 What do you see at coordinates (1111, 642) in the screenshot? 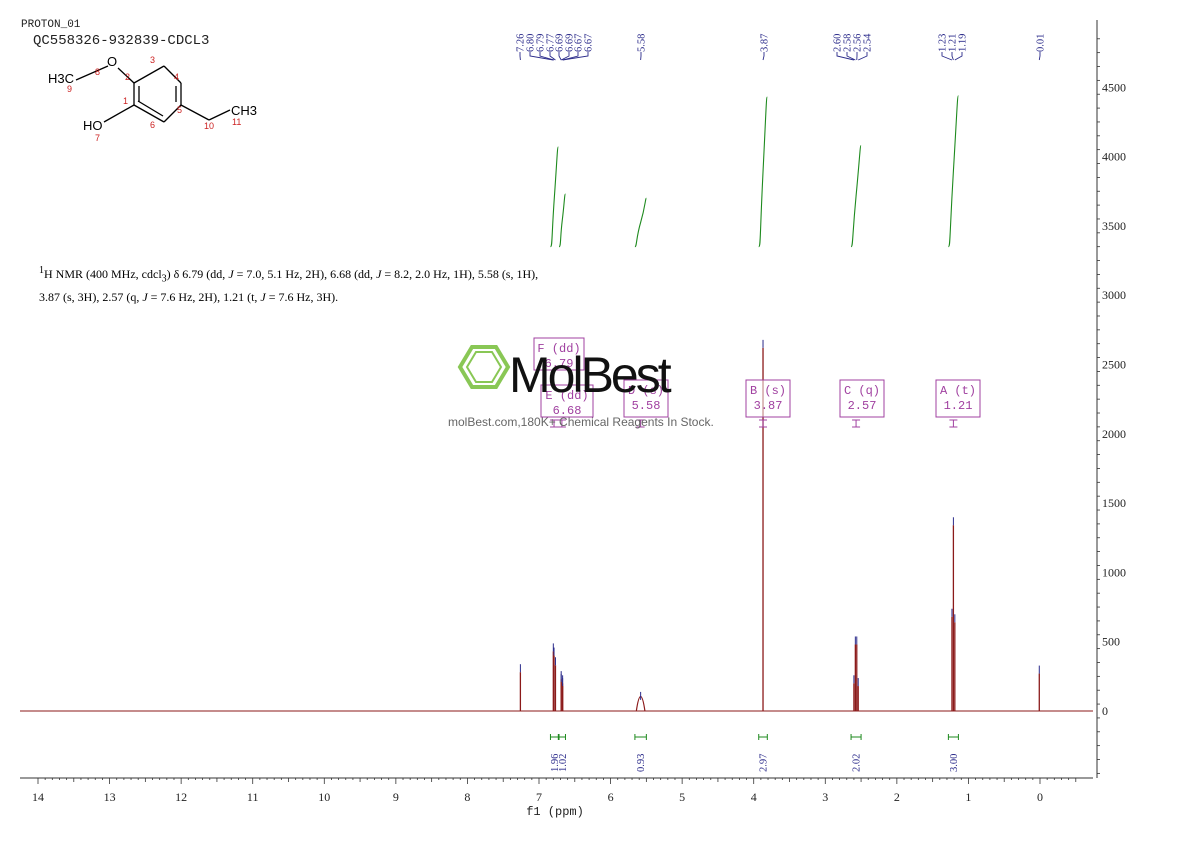
I see `y-tick-label: 500` at bounding box center [1111, 642].